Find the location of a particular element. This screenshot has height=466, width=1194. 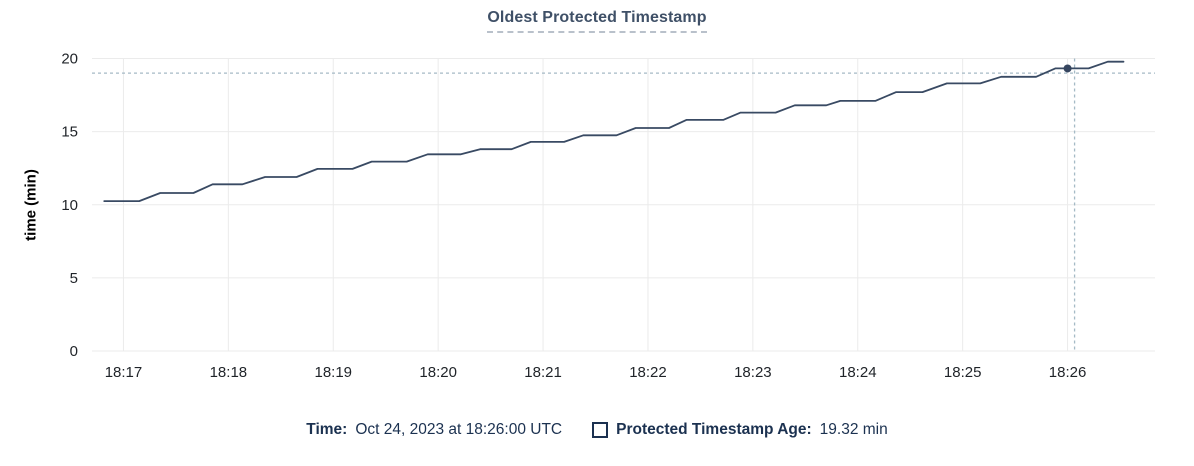

hover-time-readout: Time: Oct 24, 2023 at 18:26:00 UTC is located at coordinates (434, 430).